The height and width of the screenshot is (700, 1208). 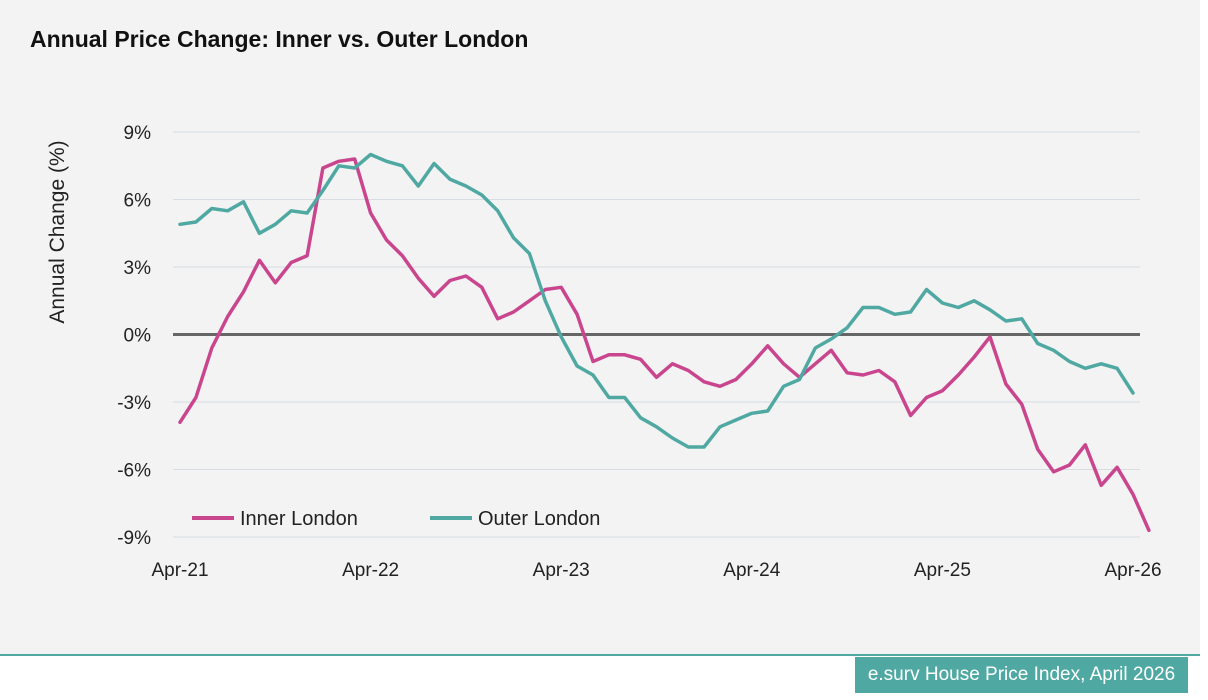 I want to click on y-tick-label: 3%, so click(x=138, y=268).